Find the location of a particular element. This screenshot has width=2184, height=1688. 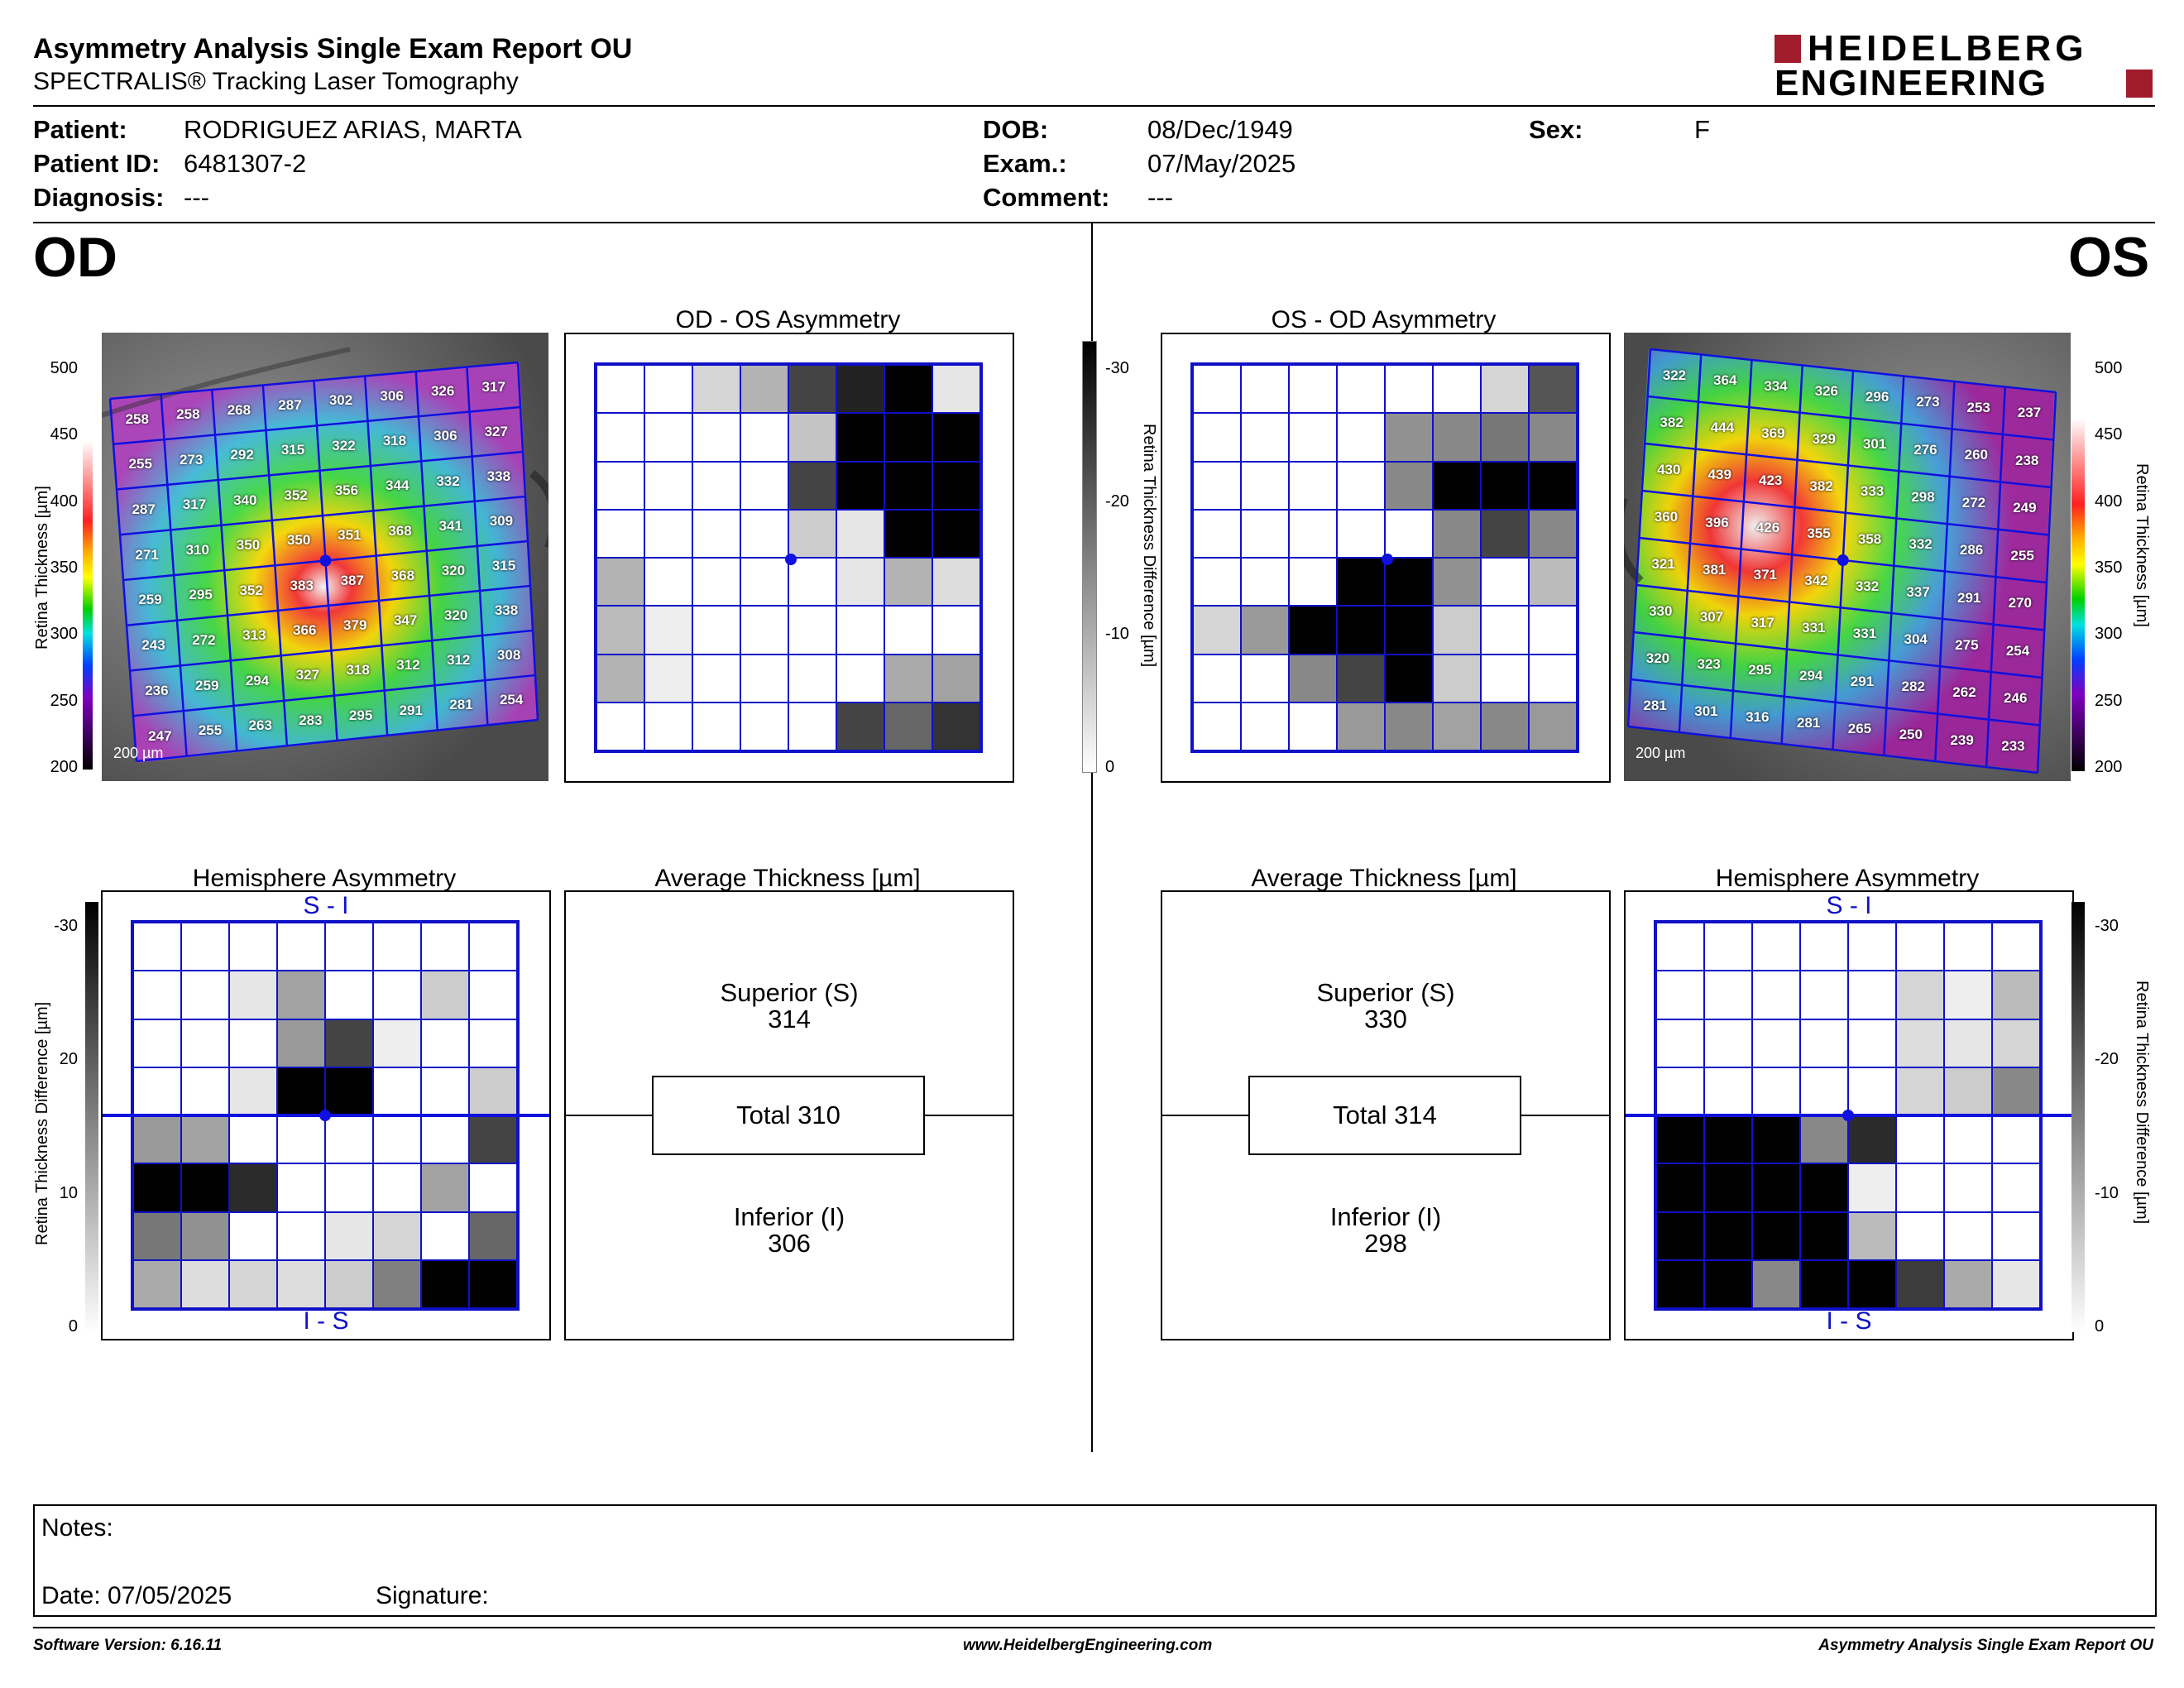

axis-tick: 500 is located at coordinates (2109, 368).